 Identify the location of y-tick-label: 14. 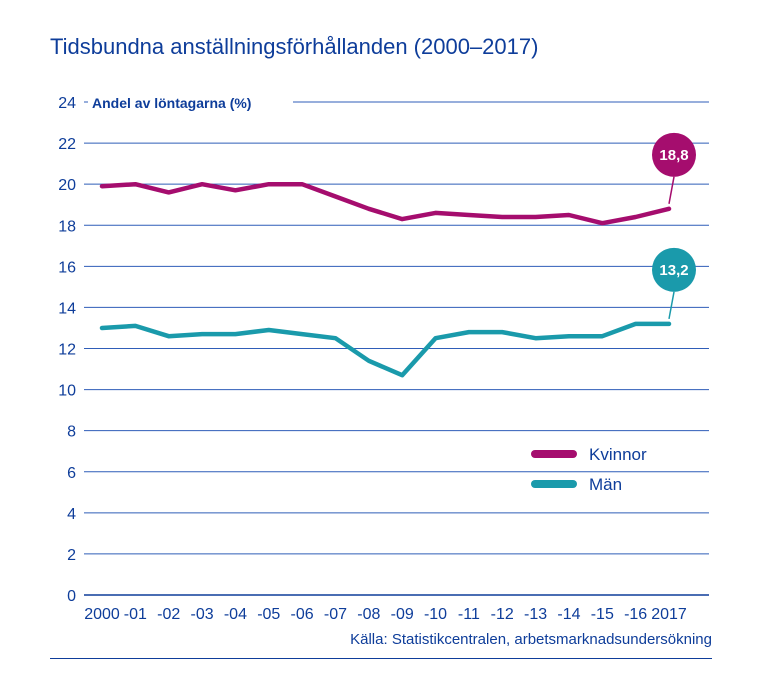
(67, 308).